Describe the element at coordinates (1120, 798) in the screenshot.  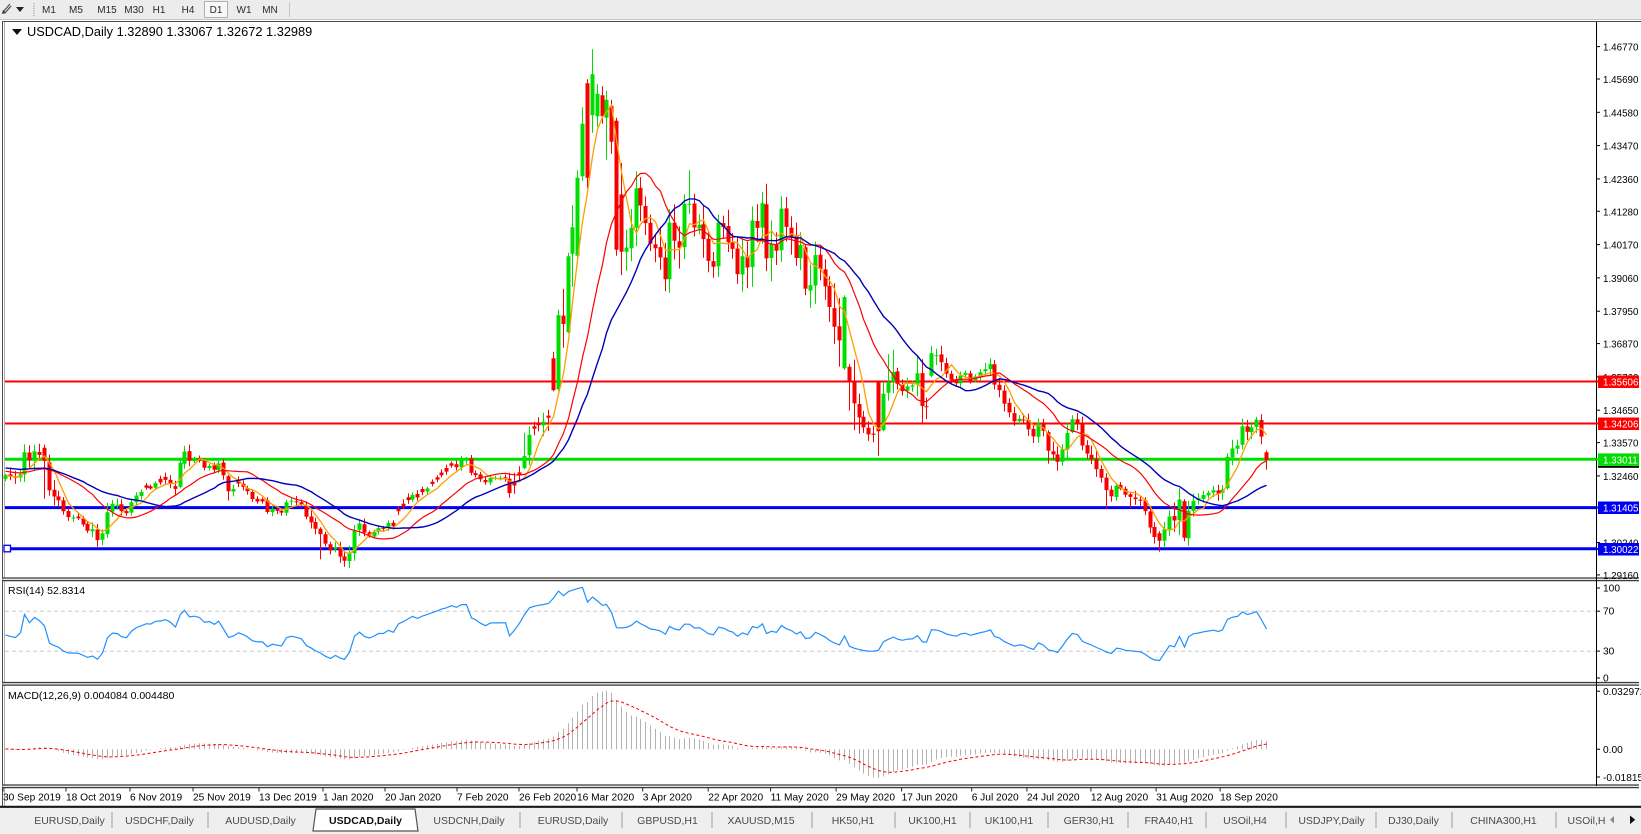
I see `svg-text: 12 Aug 2020` at that location.